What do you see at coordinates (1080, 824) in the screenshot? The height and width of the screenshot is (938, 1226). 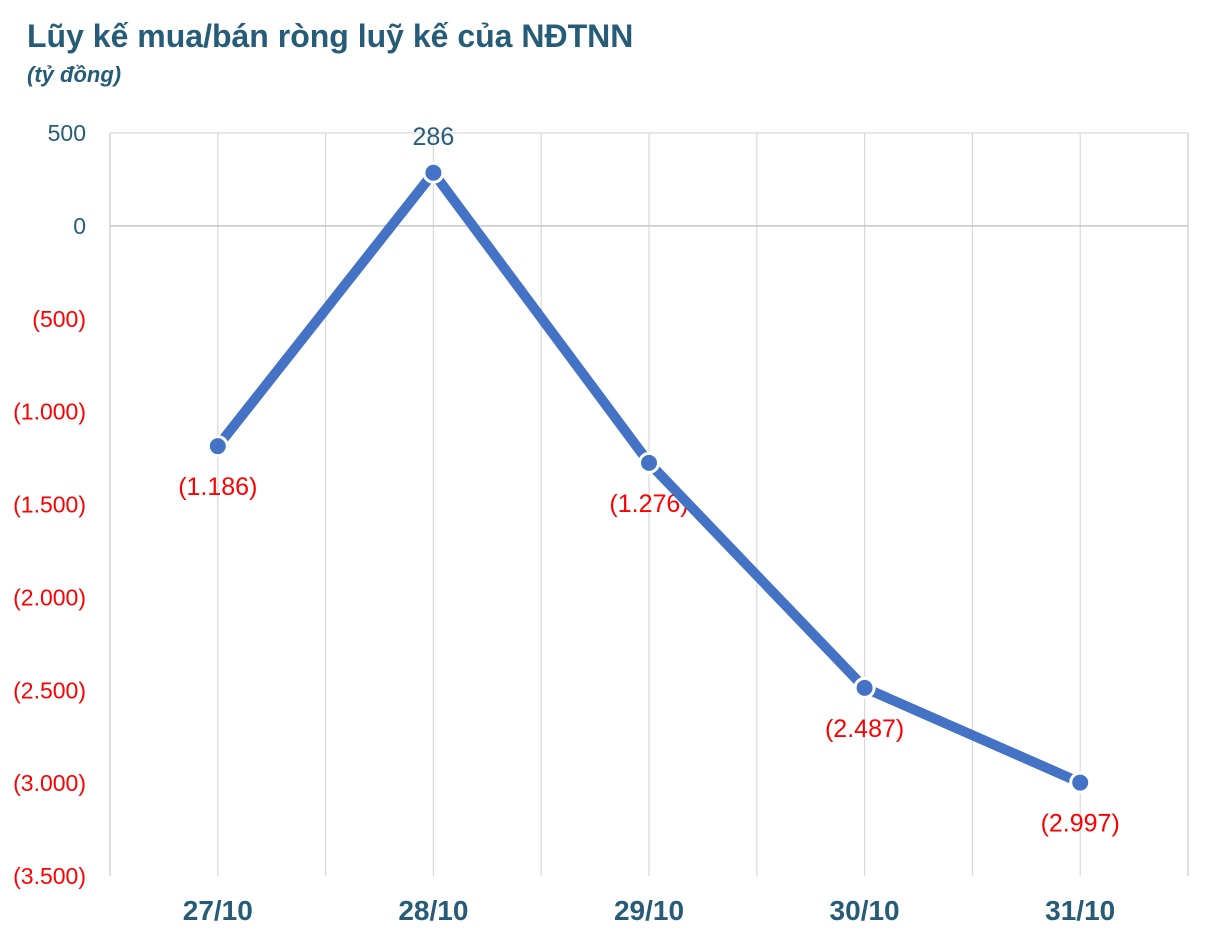 I see `data-point-label: (2.997)` at bounding box center [1080, 824].